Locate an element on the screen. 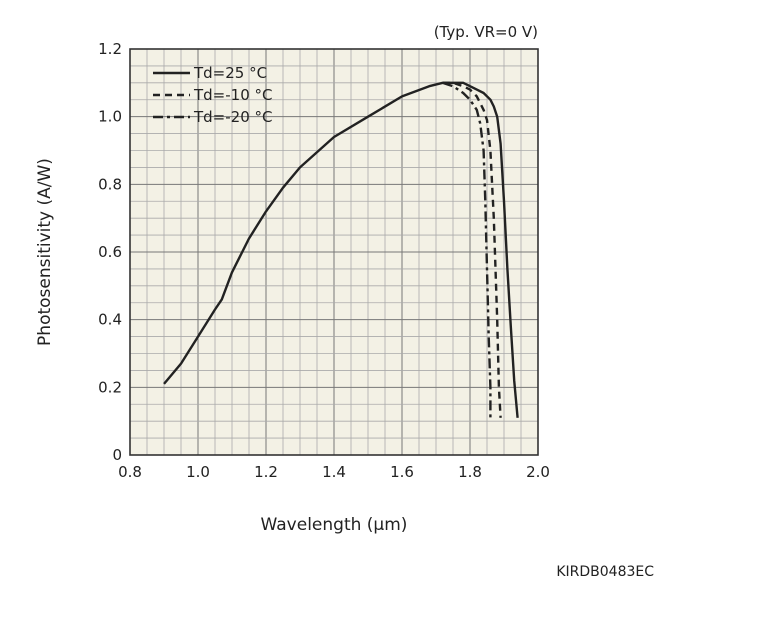 This screenshot has height=642, width=759. y-tick-label: 0 is located at coordinates (117, 455).